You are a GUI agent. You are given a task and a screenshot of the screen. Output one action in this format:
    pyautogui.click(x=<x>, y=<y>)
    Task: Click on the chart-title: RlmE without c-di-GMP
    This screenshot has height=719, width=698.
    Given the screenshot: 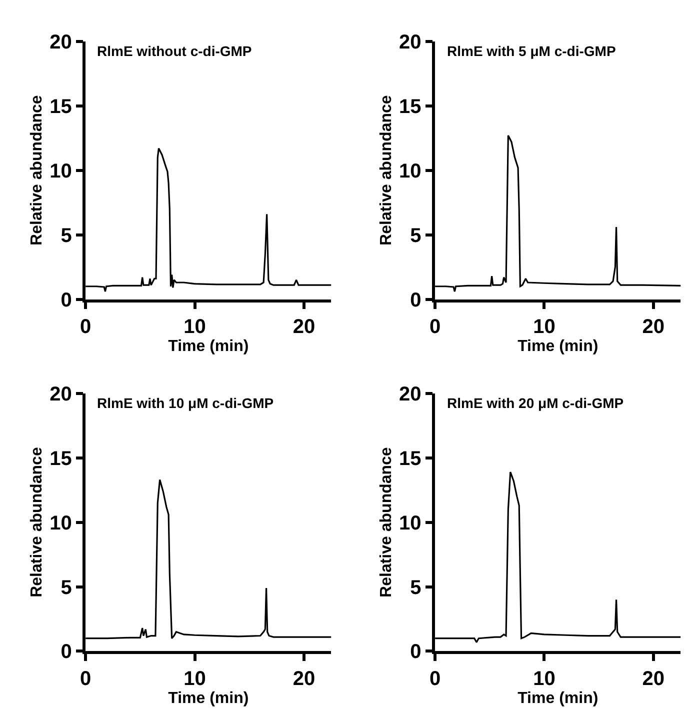 What is the action you would take?
    pyautogui.click(x=174, y=51)
    